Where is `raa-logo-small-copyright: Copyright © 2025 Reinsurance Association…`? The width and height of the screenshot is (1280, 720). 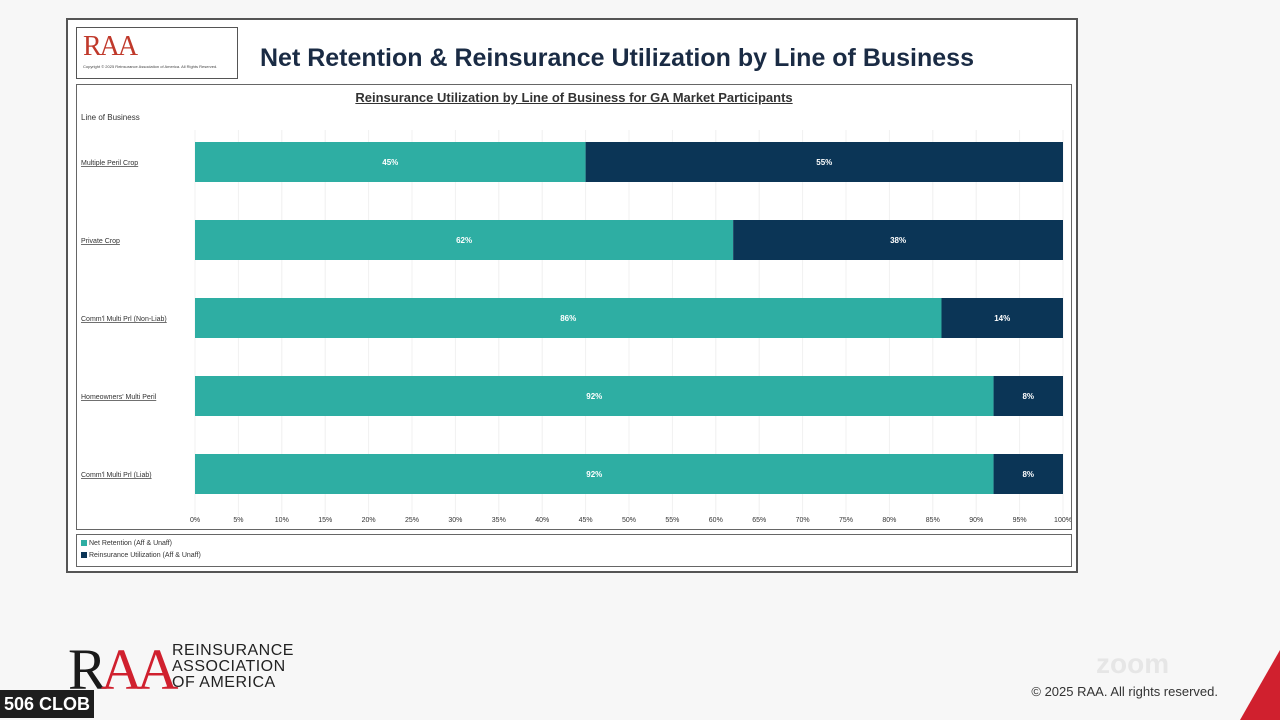 raa-logo-small-copyright: Copyright © 2025 Reinsurance Association… is located at coordinates (150, 66).